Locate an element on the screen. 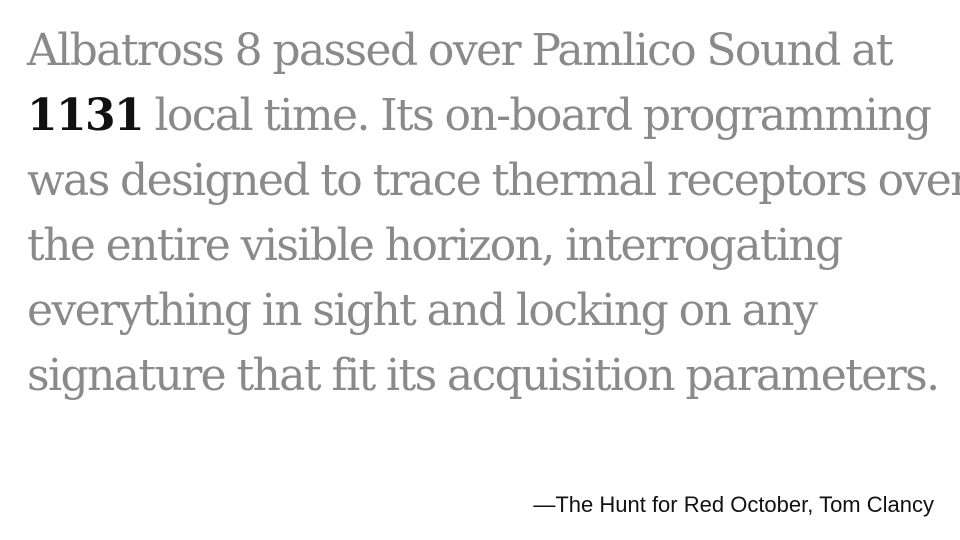  attribution: —The Hunt for Red October, Tom Clancy is located at coordinates (733, 504).